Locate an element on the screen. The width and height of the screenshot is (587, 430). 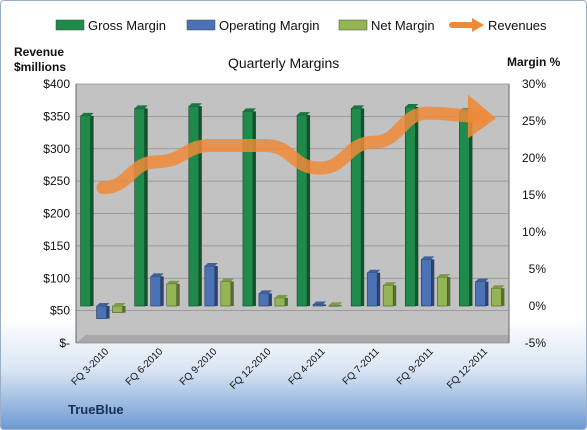
left-tick-label: $50 is located at coordinates (60, 311).